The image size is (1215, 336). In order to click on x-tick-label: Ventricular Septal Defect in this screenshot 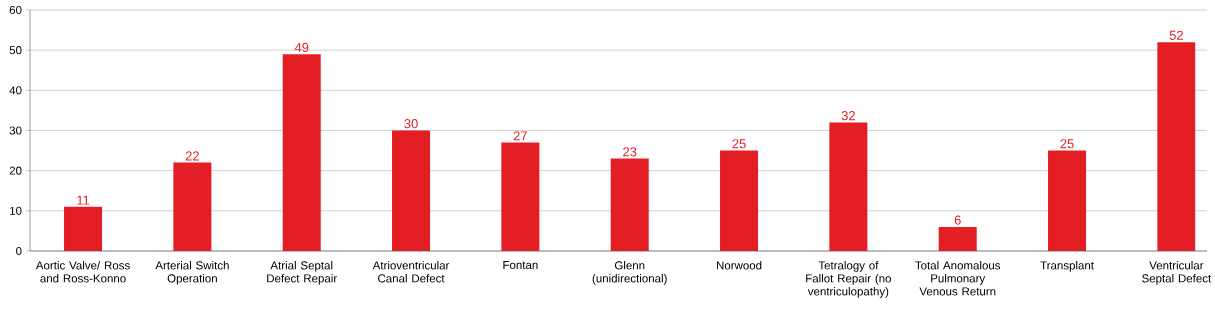, I will do `click(1177, 273)`.